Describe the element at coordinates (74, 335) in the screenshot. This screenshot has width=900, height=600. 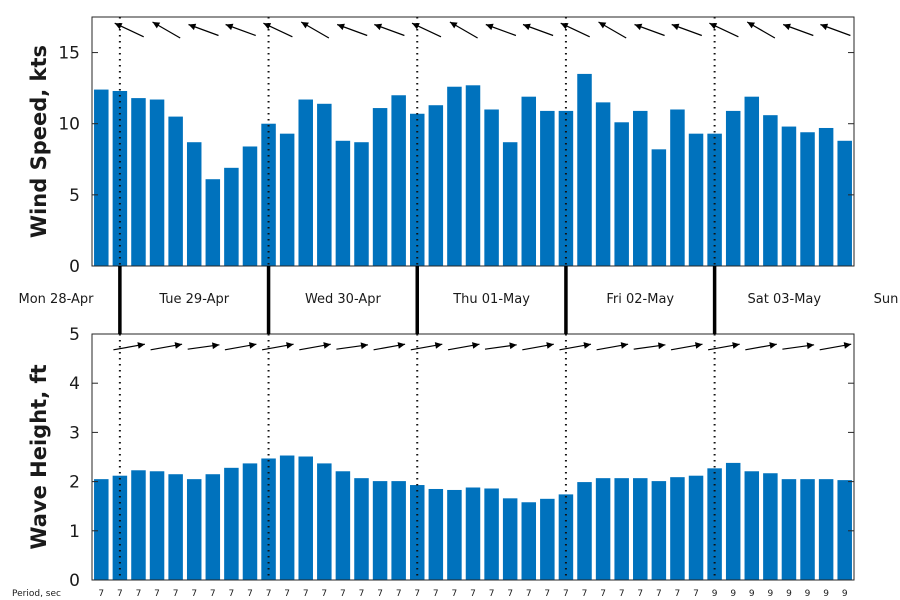
I see `wave-ytick-label: 5` at that location.